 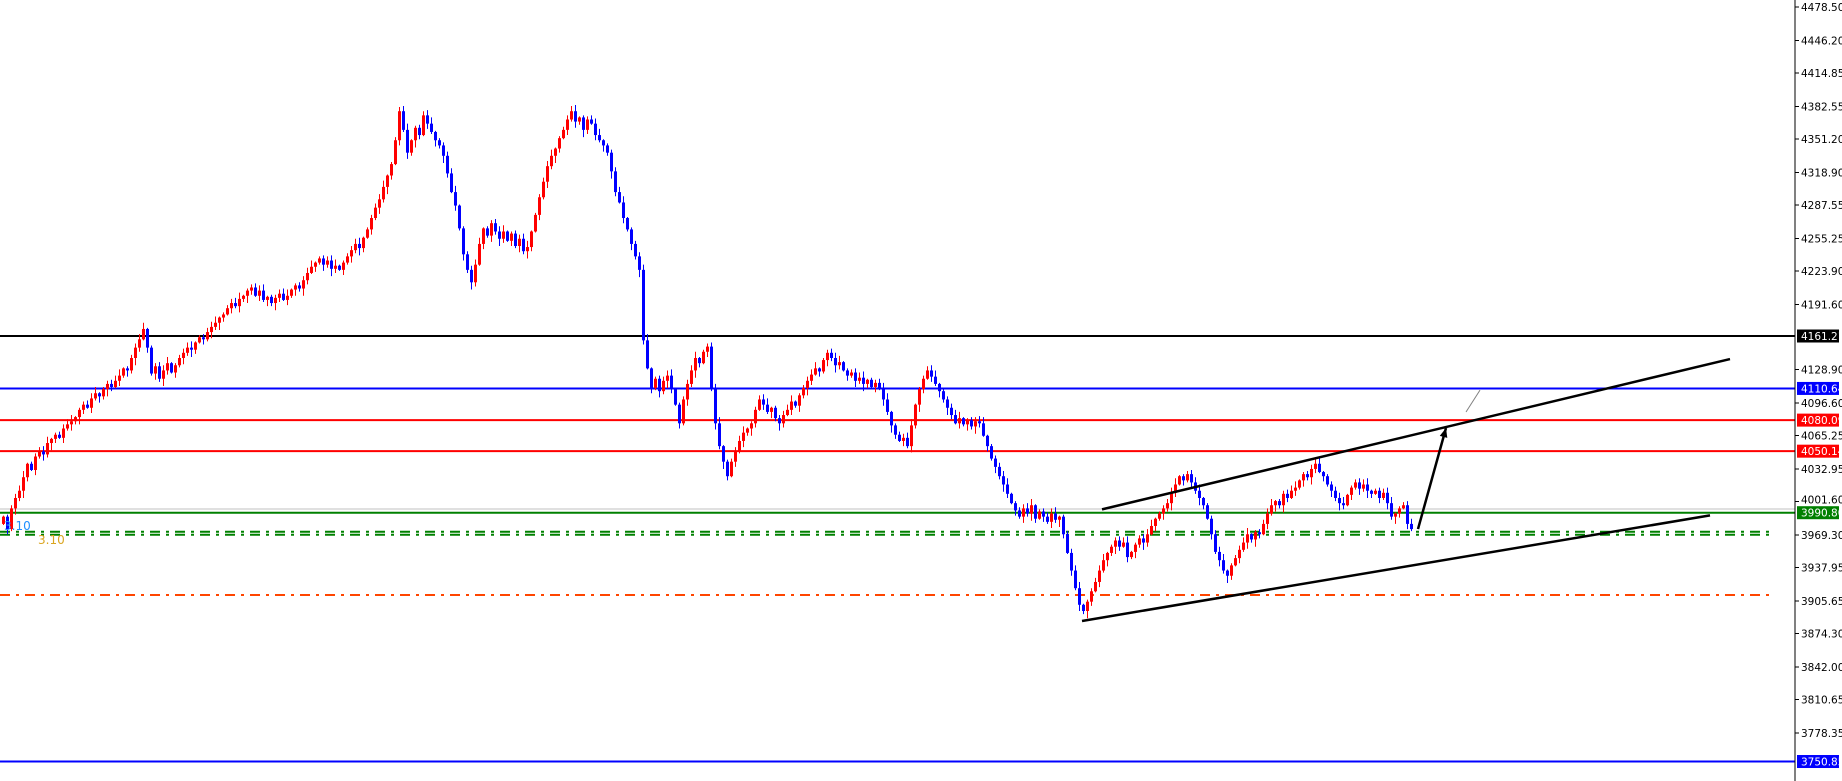 What do you see at coordinates (1821, 305) in the screenshot?
I see `axis-tick-label: 4191.60` at bounding box center [1821, 305].